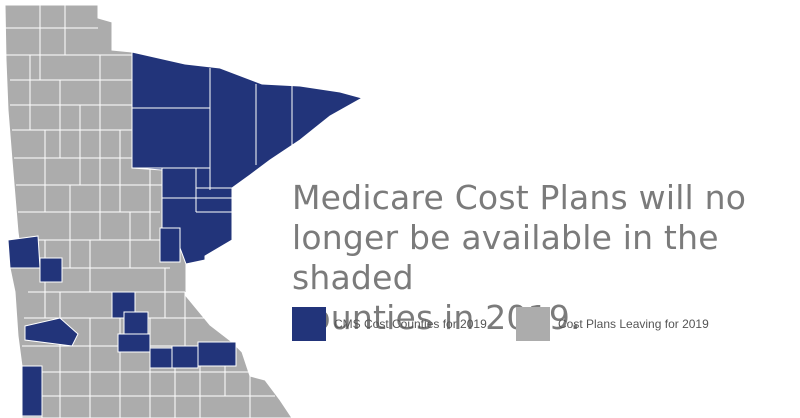 This screenshot has height=418, width=800. Describe the element at coordinates (519, 197) in the screenshot. I see `headline-line-1: Medicare Cost Plans will no` at that location.